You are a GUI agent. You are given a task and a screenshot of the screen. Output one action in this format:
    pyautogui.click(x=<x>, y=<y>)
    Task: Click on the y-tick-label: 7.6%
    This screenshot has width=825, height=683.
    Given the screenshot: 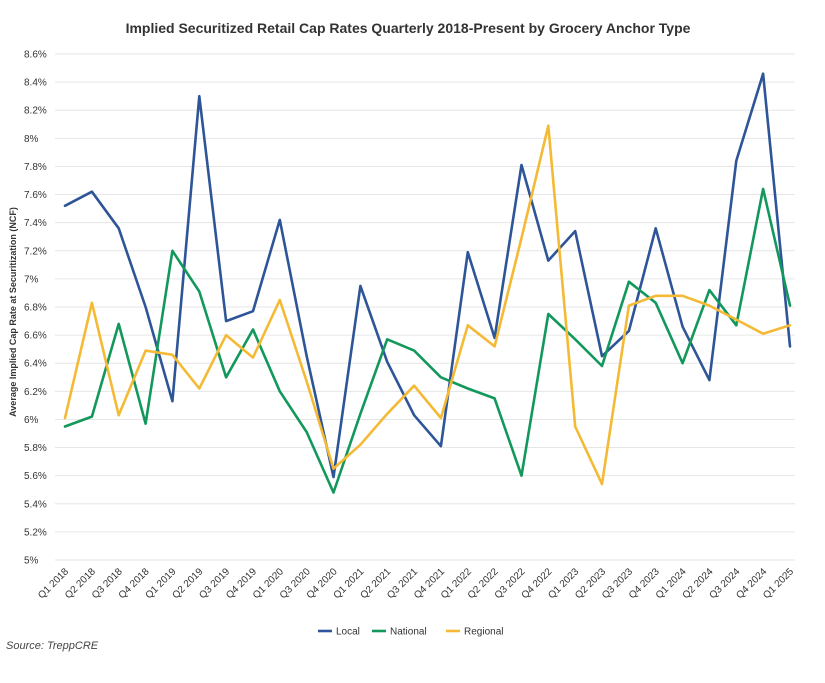 What is the action you would take?
    pyautogui.click(x=35, y=195)
    